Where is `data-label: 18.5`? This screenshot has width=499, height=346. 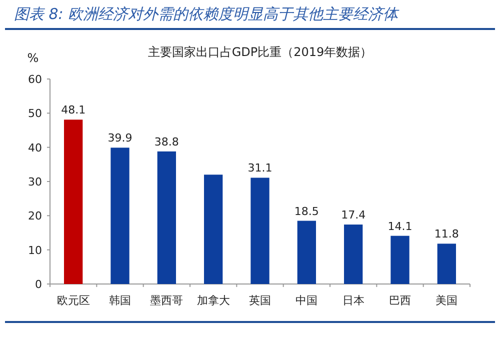
data-label: 18.5 is located at coordinates (306, 211).